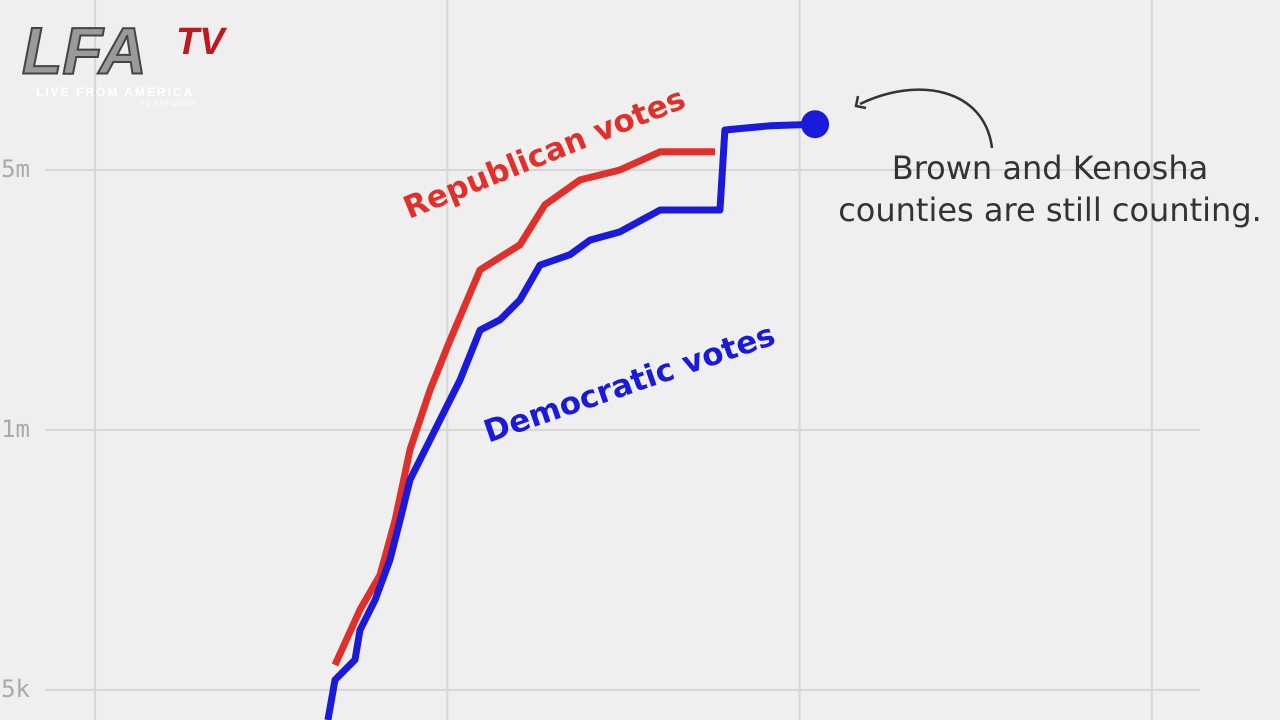  I want to click on logo-network: TV NETWORK, so click(168, 104).